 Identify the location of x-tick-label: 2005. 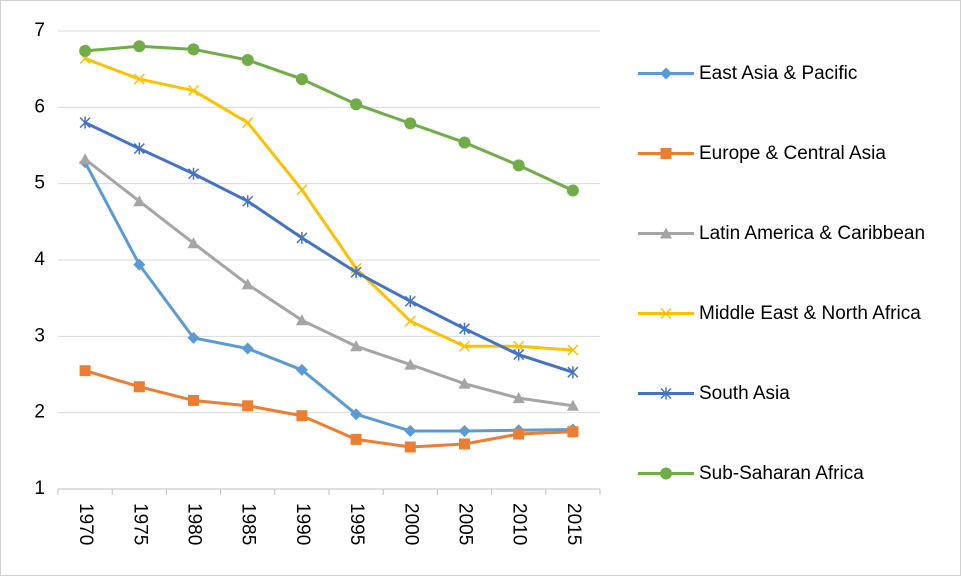
(464, 524).